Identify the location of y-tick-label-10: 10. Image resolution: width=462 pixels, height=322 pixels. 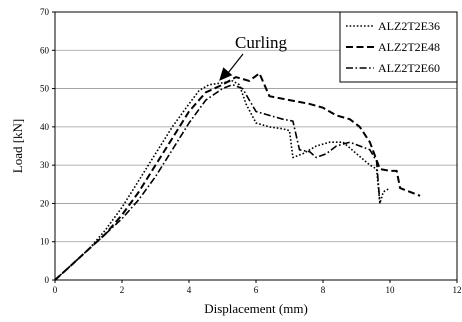
(45, 242).